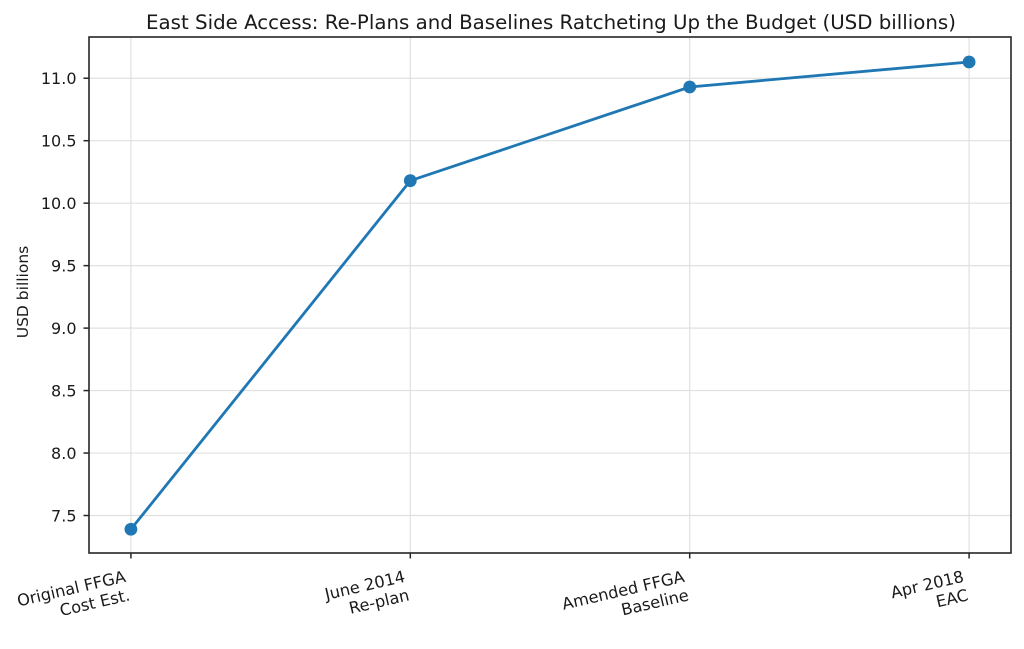 This screenshot has height=649, width=1024. I want to click on y-tick-label: 9.0, so click(63, 328).